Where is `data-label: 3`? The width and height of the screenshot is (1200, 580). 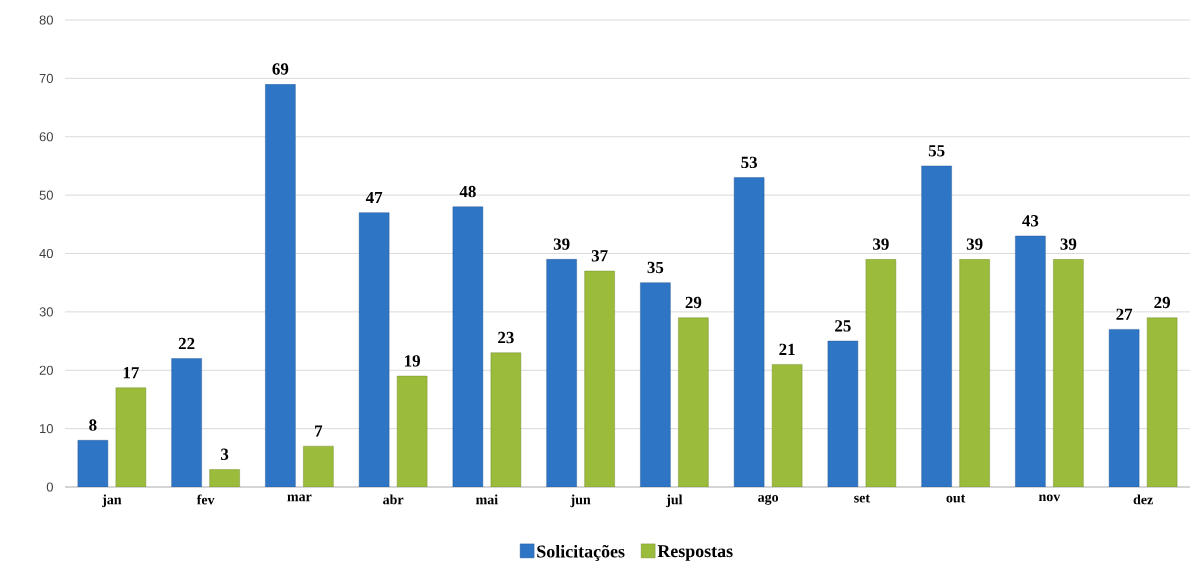
data-label: 3 is located at coordinates (225, 454).